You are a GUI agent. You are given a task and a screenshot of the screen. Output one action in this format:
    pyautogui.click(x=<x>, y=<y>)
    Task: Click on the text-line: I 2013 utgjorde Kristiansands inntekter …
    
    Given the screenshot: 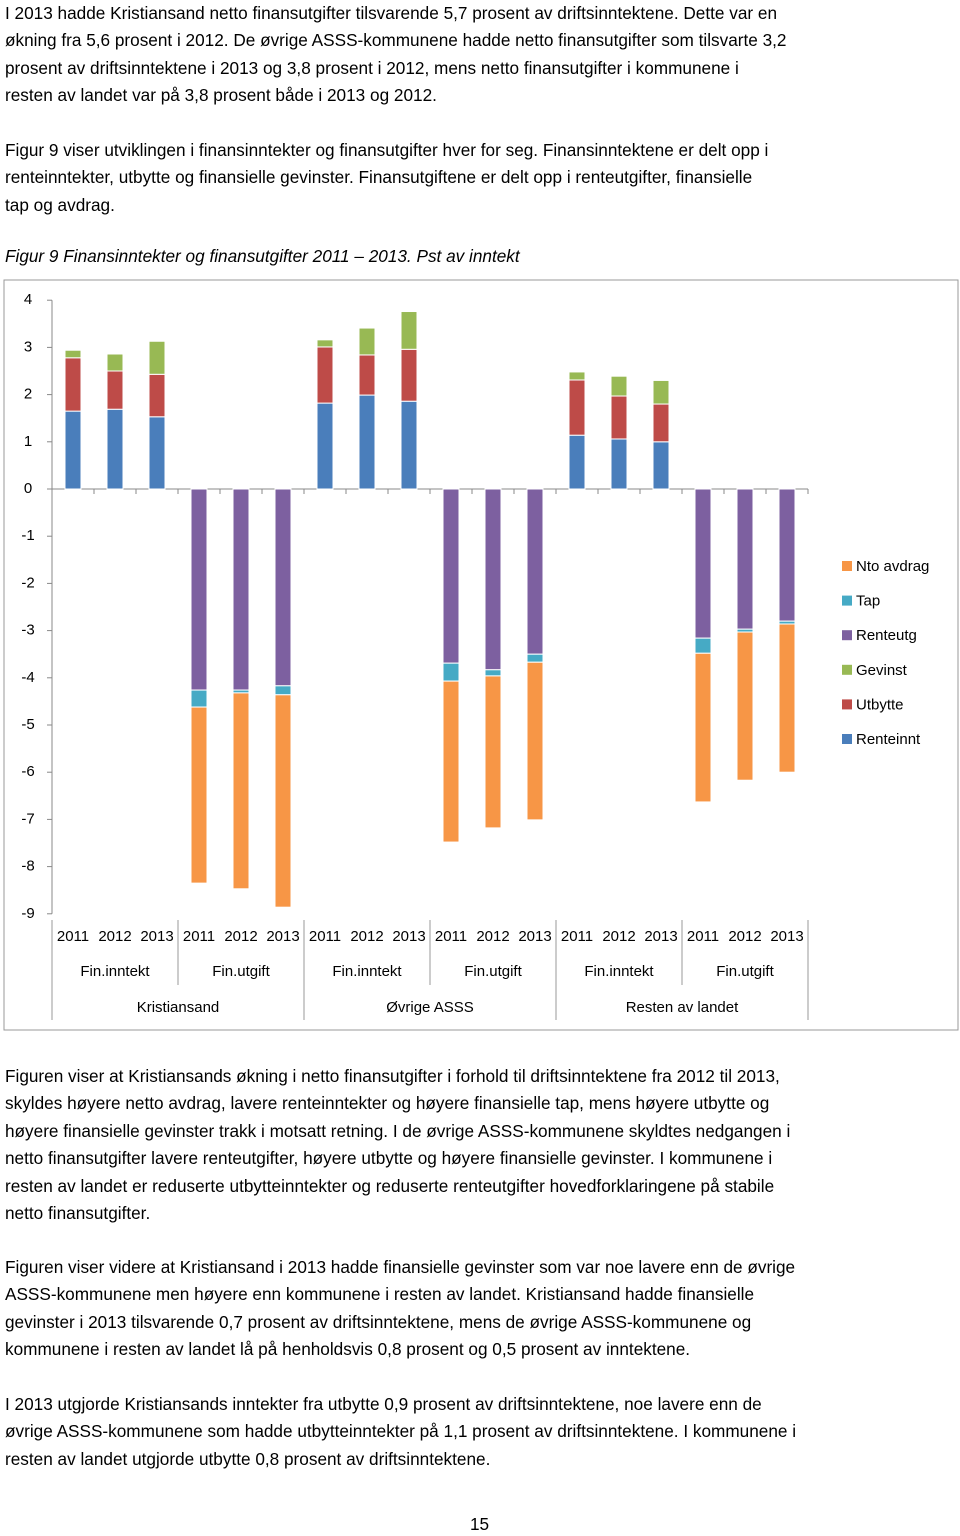 What is the action you would take?
    pyautogui.click(x=383, y=1404)
    